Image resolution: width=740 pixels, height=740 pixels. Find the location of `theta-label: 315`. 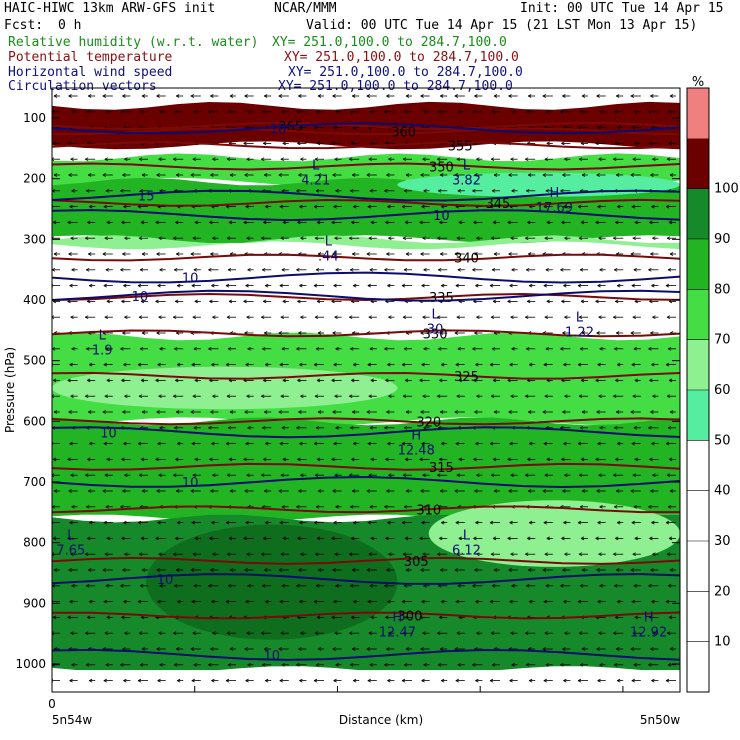

theta-label: 315 is located at coordinates (441, 468).